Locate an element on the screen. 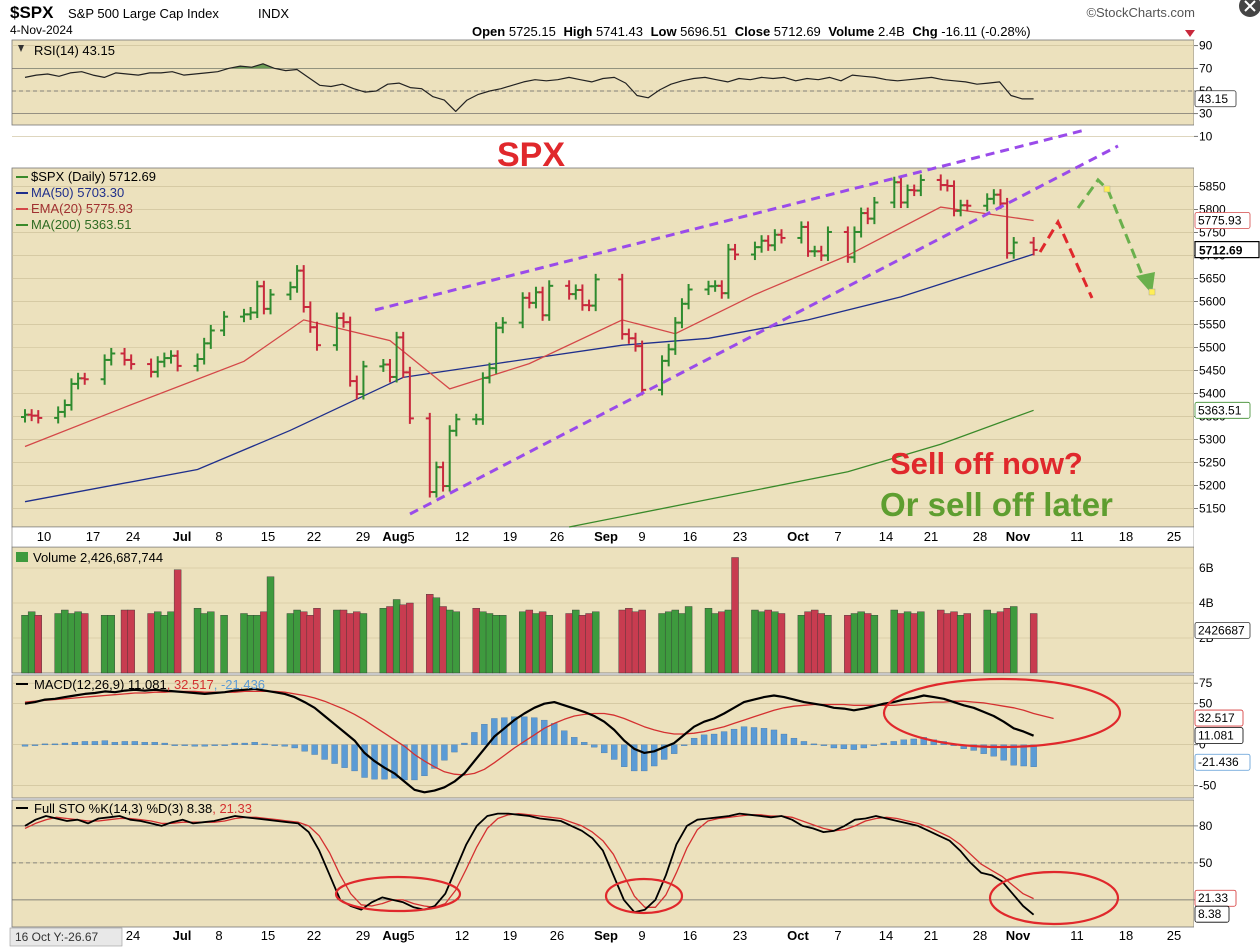 The image size is (1260, 948). y-tick-label: 5450 is located at coordinates (1212, 371).